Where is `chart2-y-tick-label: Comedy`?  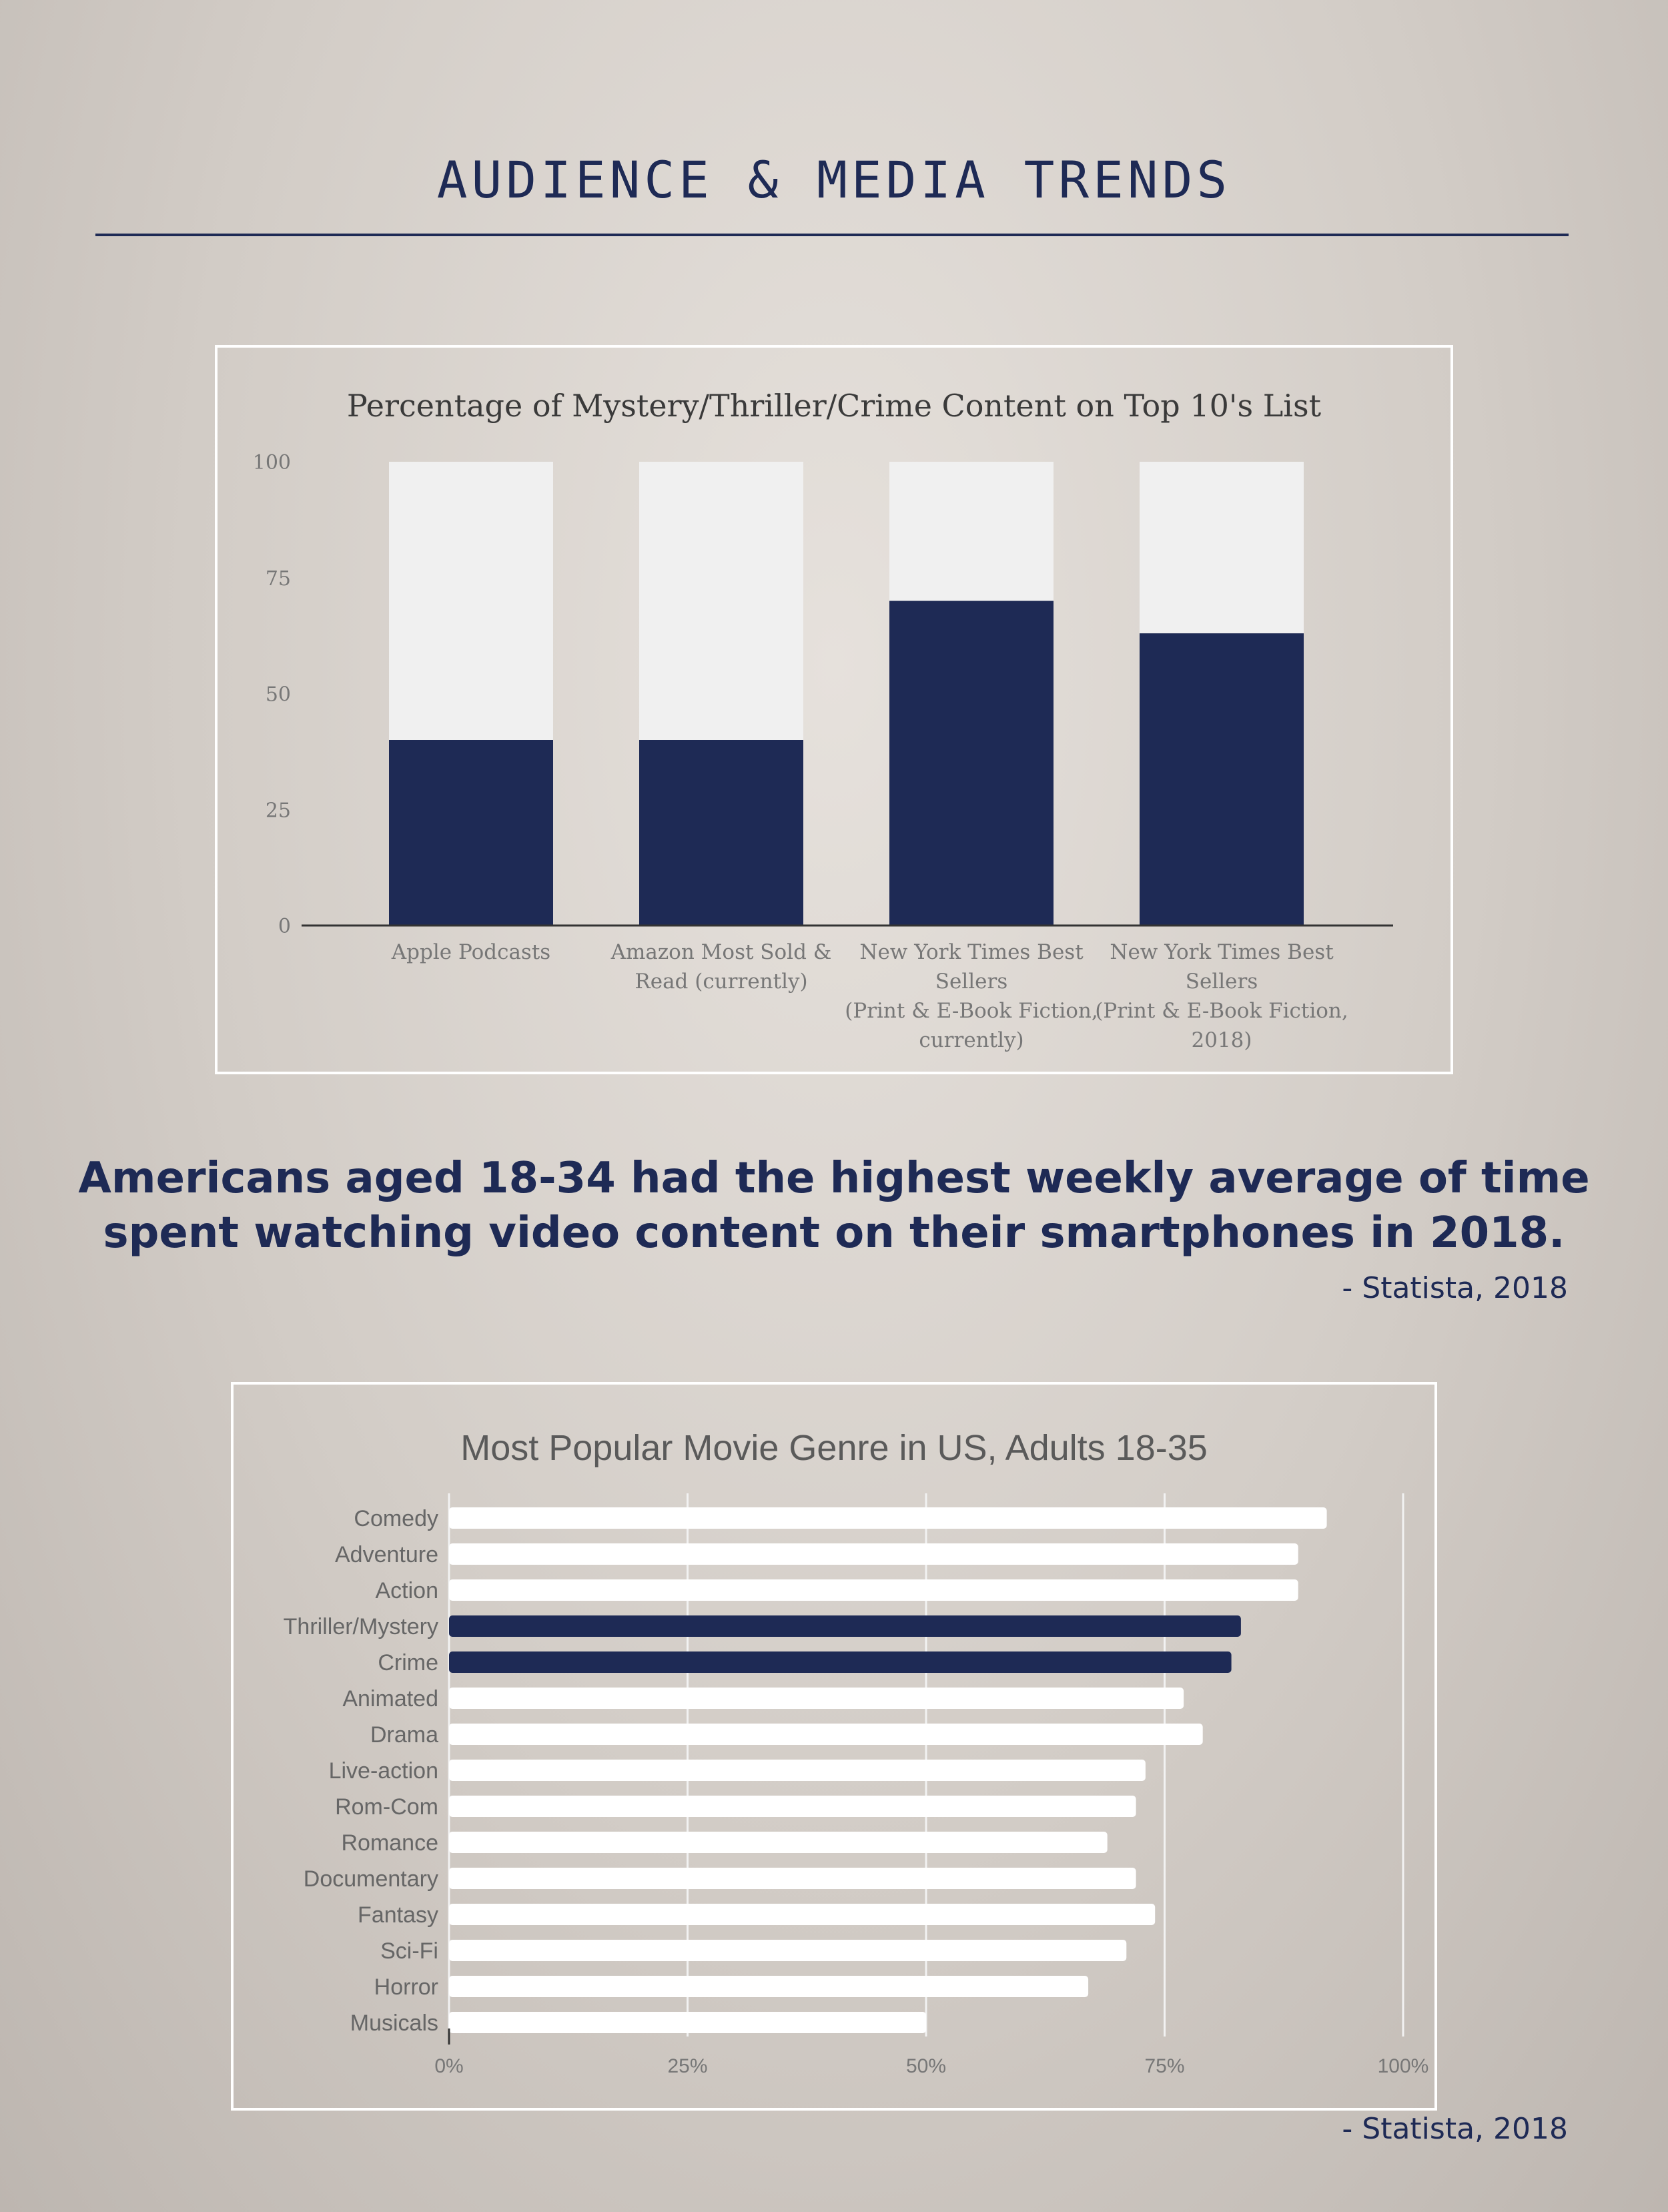 chart2-y-tick-label: Comedy is located at coordinates (396, 1518).